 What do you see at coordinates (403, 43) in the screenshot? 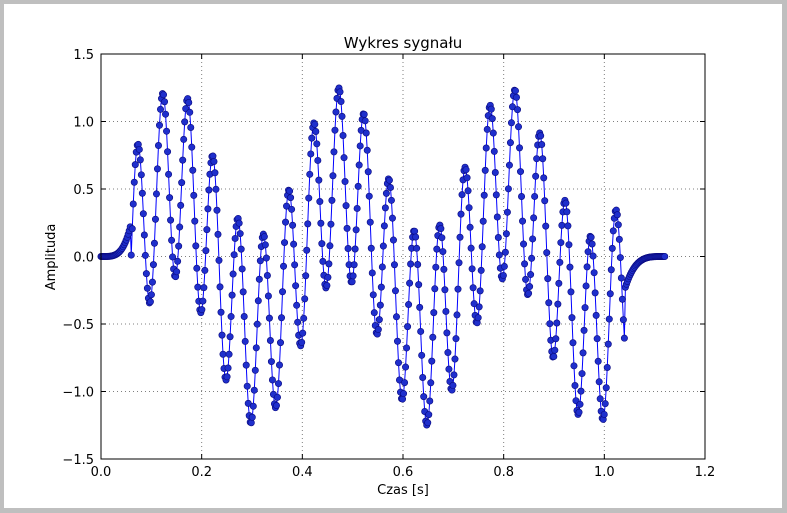
I see `chart-title: Wykres sygnału` at bounding box center [403, 43].